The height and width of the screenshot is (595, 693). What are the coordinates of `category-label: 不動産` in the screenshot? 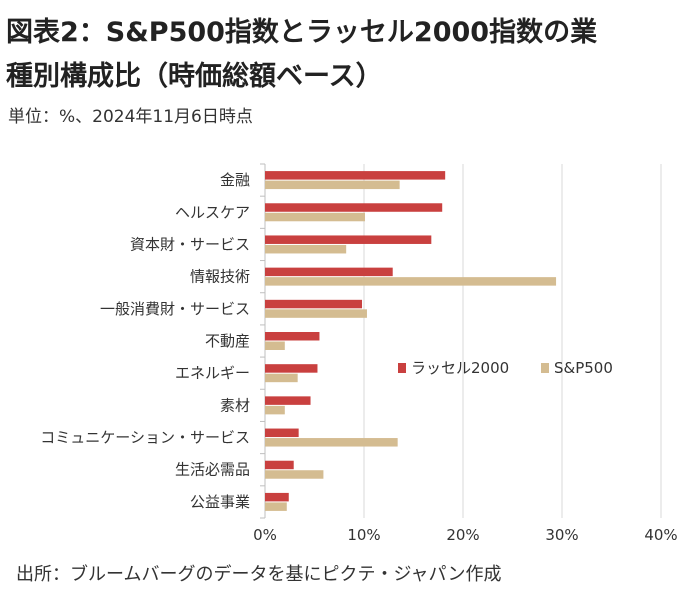 It's located at (227, 341).